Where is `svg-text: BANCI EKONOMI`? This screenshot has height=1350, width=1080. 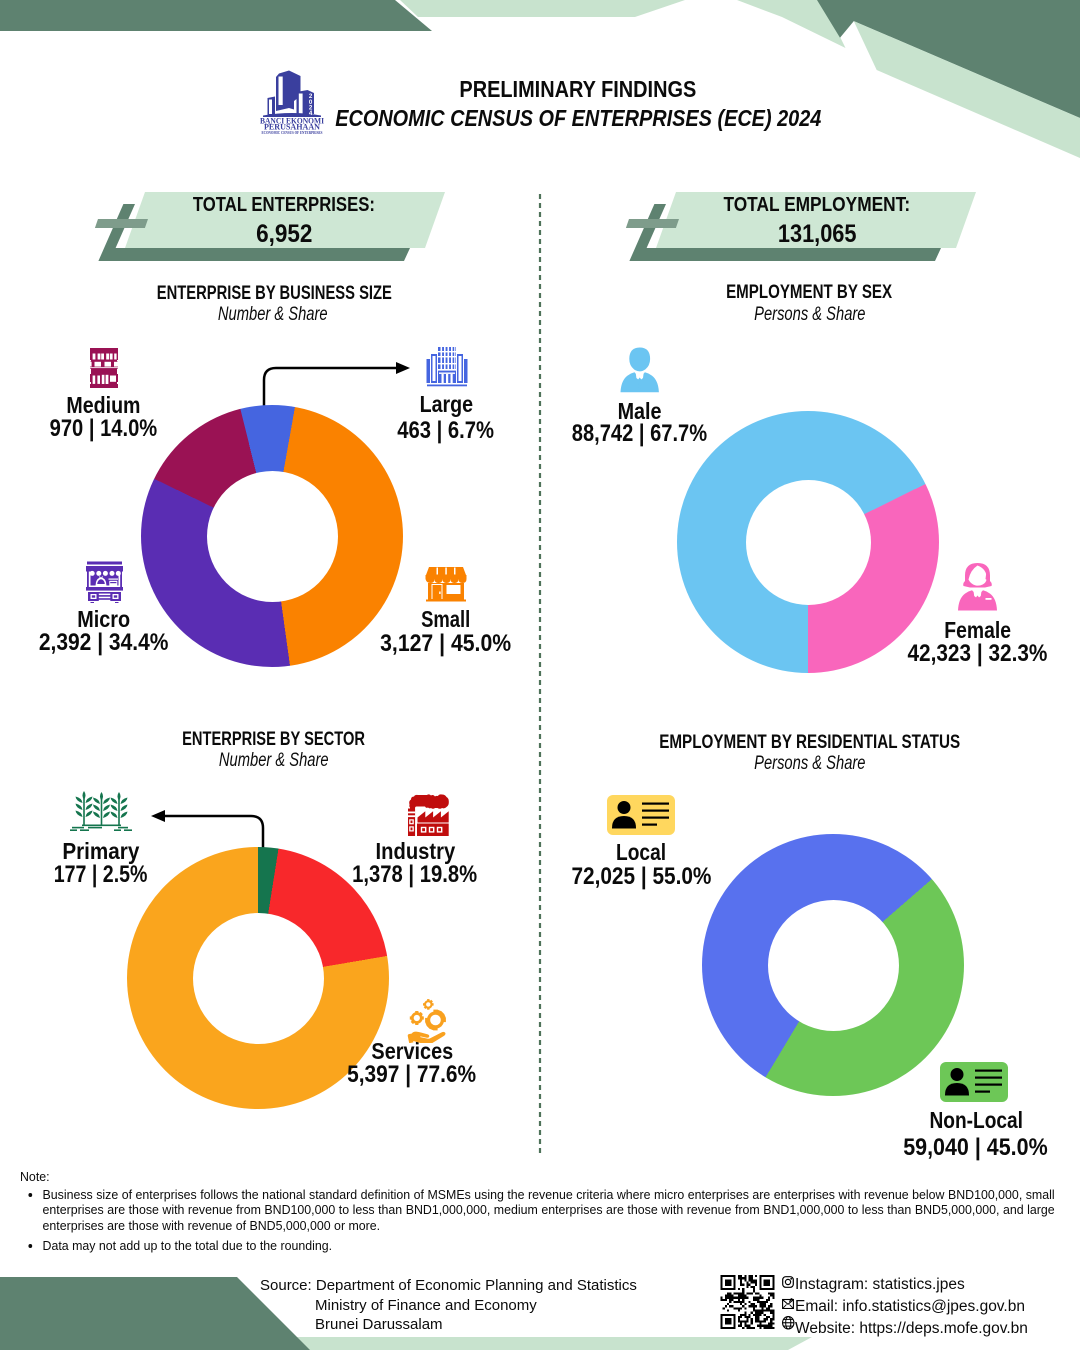 svg-text: BANCI EKONOMI is located at coordinates (292, 121).